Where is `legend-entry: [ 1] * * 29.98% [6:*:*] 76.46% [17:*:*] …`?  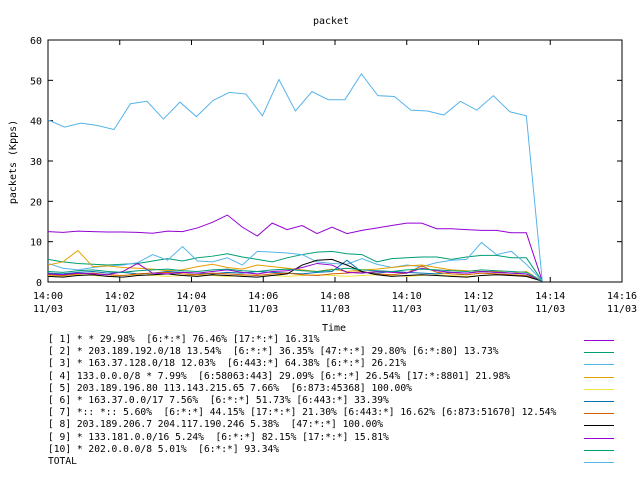
legend-entry: [ 1] * * 29.98% [6:*:*] 76.46% [17:*:*] … is located at coordinates (338, 340).